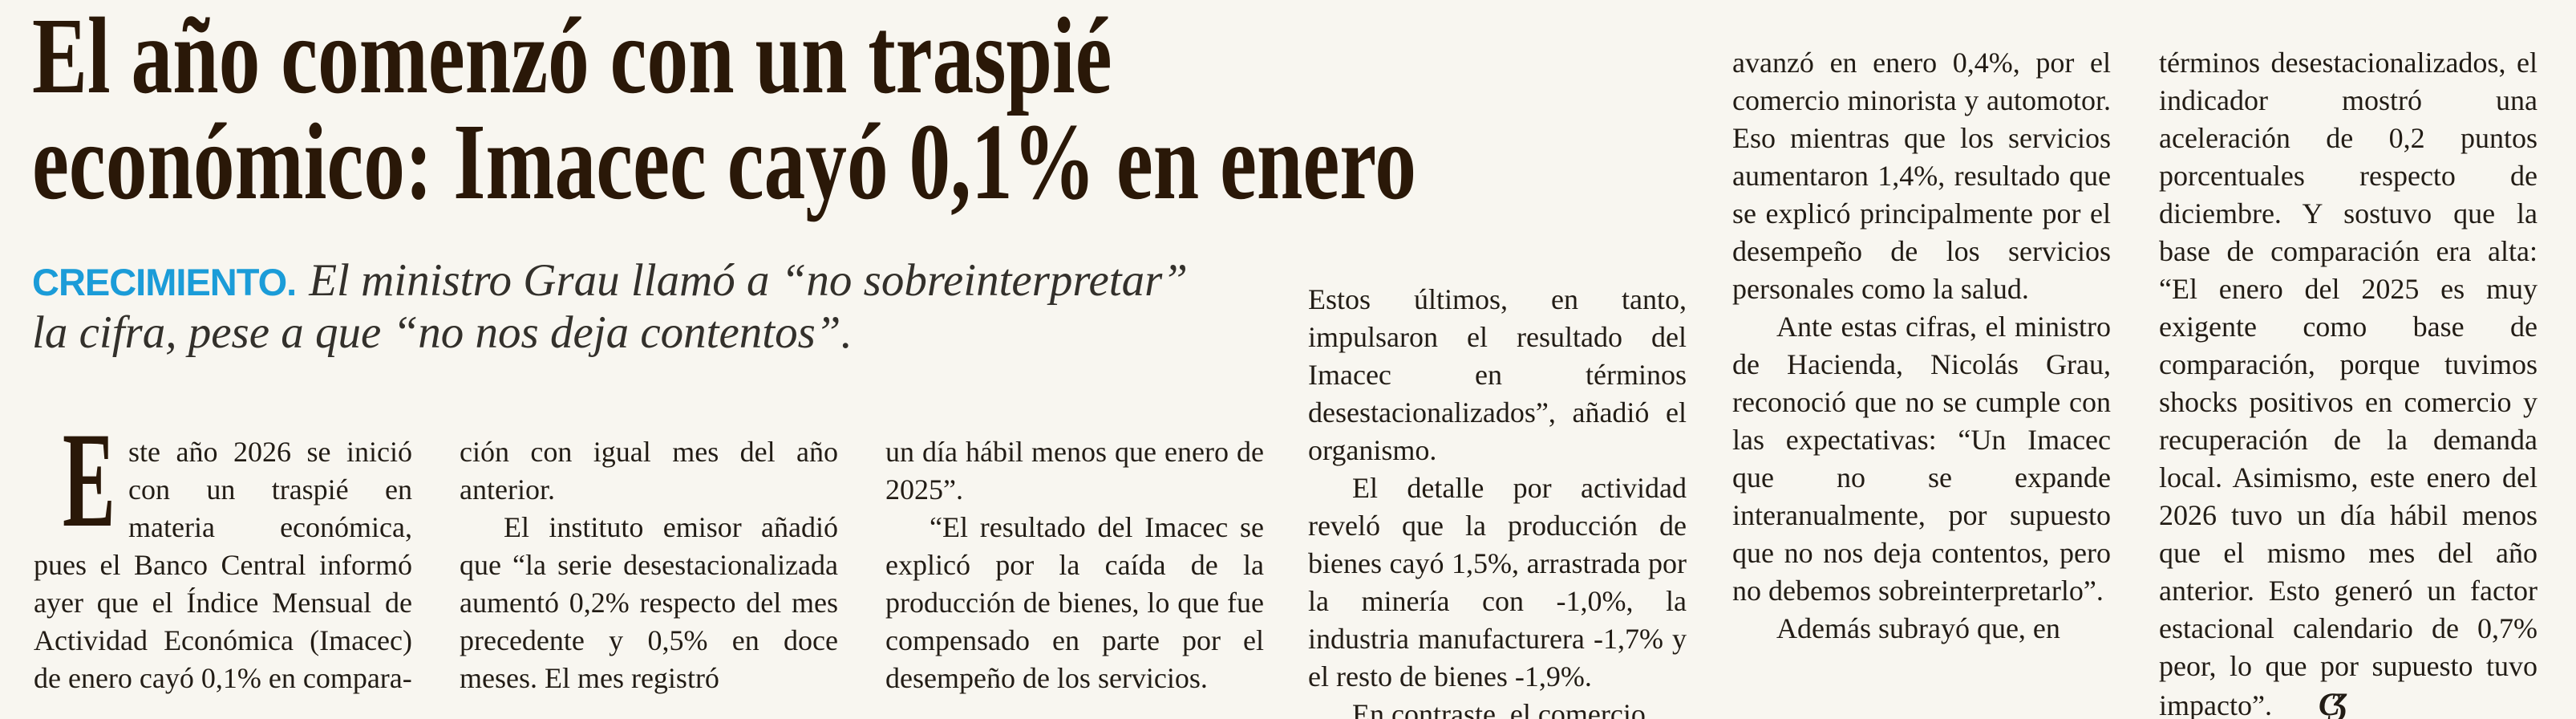 This screenshot has height=719, width=2576. Describe the element at coordinates (1918, 628) in the screenshot. I see `paragraph: Además subrayó que, en` at that location.